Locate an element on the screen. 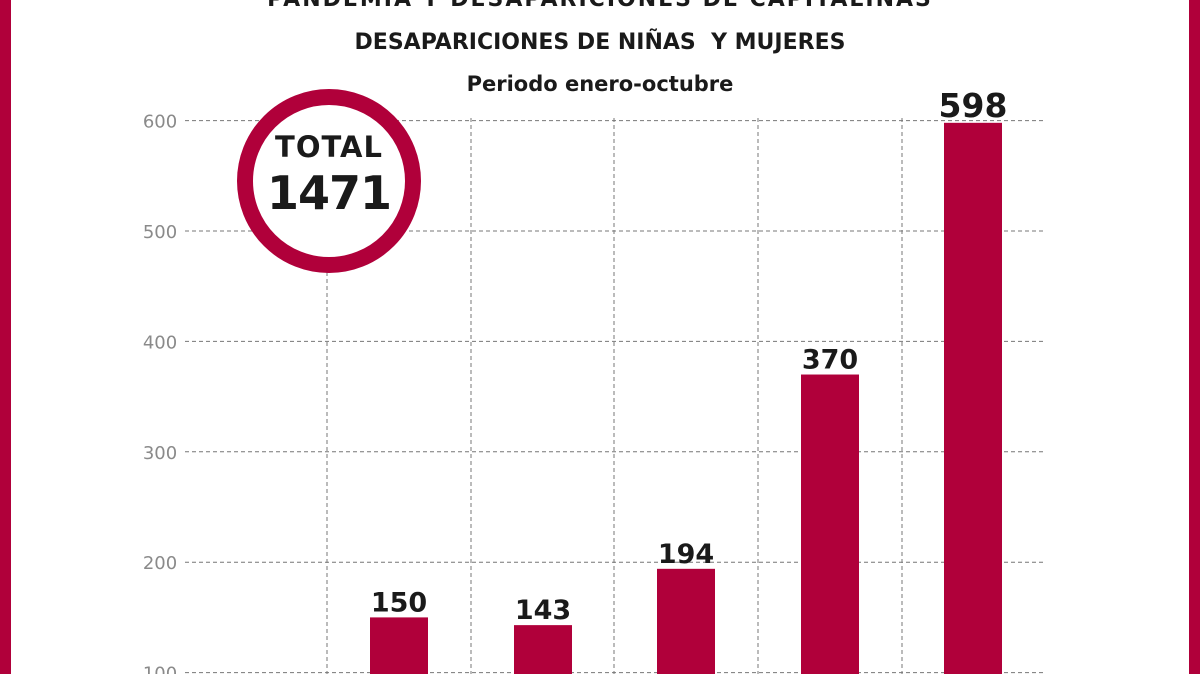 This screenshot has height=674, width=1200. bar-value-label: 150 is located at coordinates (399, 602).